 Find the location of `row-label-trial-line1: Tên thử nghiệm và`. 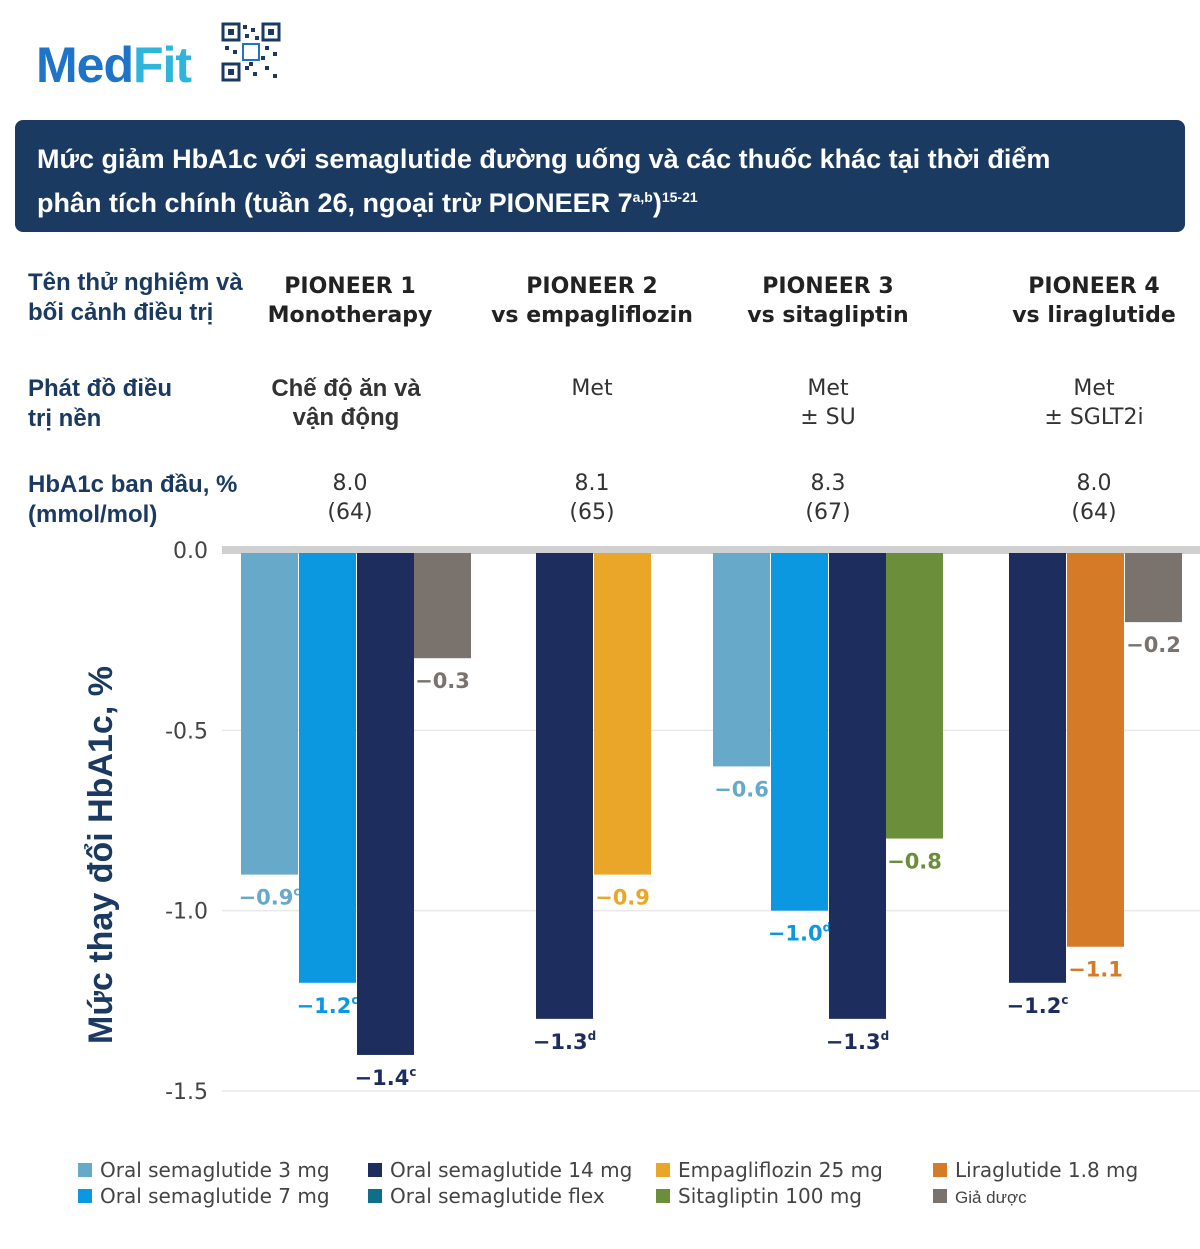

row-label-trial-line1: Tên thử nghiệm và is located at coordinates (135, 282).